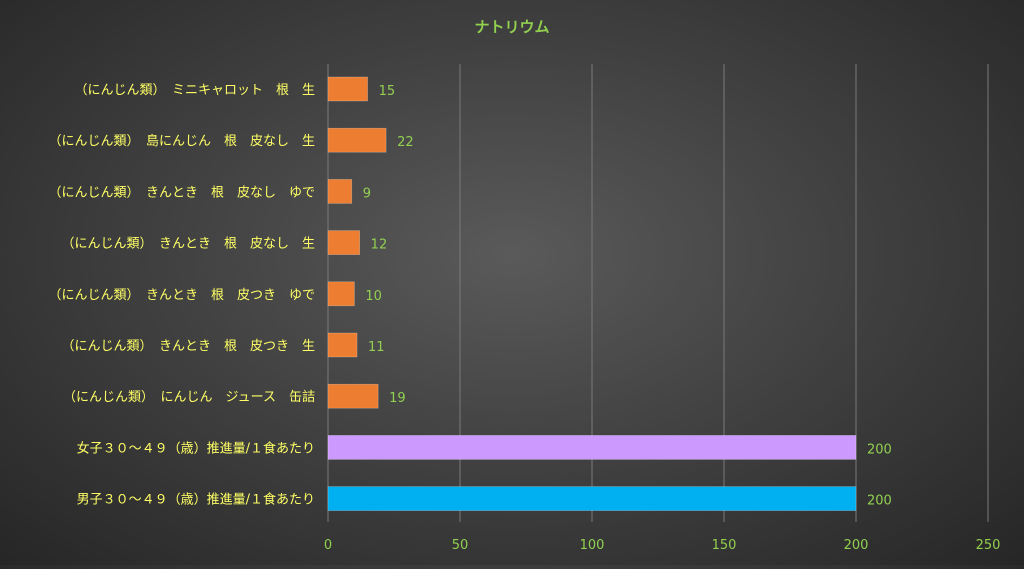 This screenshot has height=569, width=1024. I want to click on category-label: （にんじん類） きんとき 根 皮つき 生, so click(188, 346).